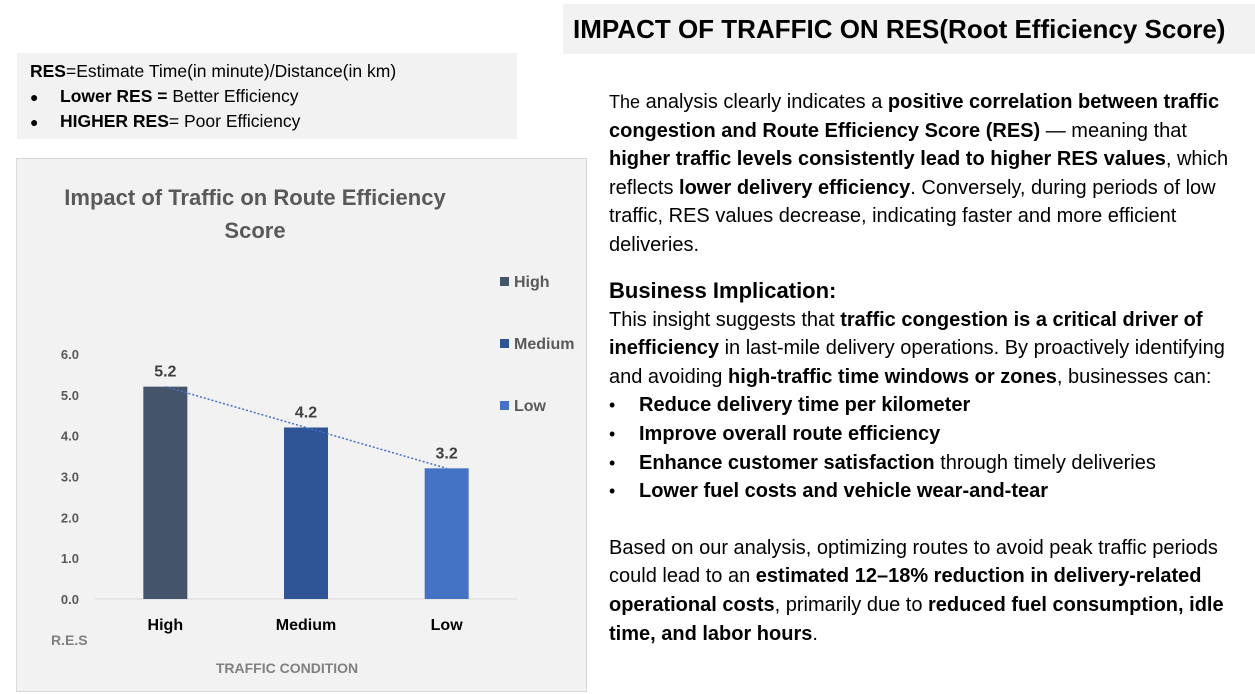 The width and height of the screenshot is (1255, 694). What do you see at coordinates (234, 121) in the screenshot?
I see `bullet-text: = Poor Efficiency` at bounding box center [234, 121].